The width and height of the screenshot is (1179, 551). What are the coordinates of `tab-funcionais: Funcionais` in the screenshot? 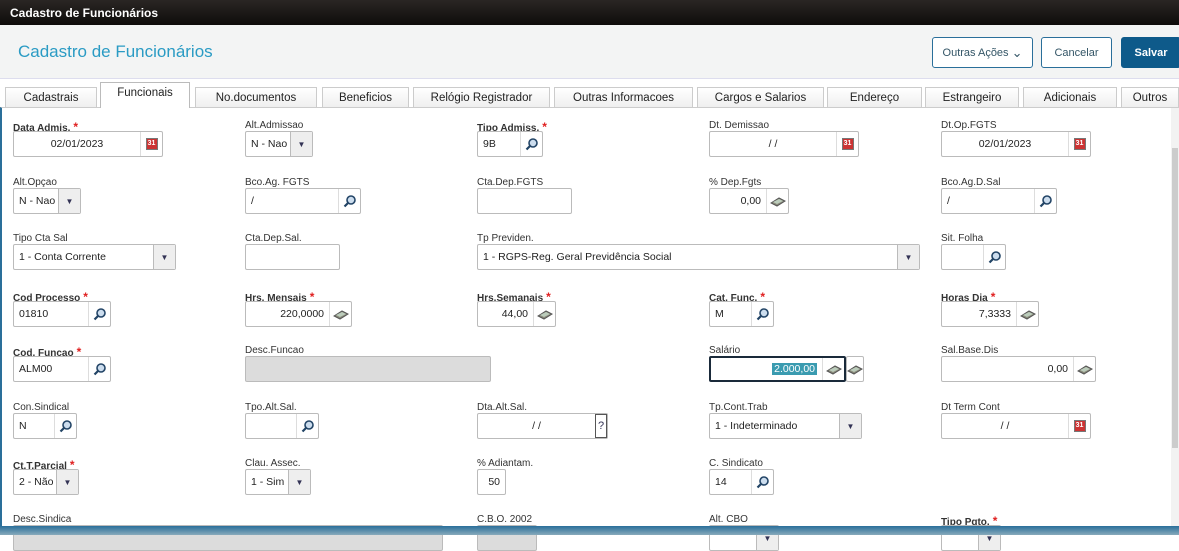 It's located at (145, 95).